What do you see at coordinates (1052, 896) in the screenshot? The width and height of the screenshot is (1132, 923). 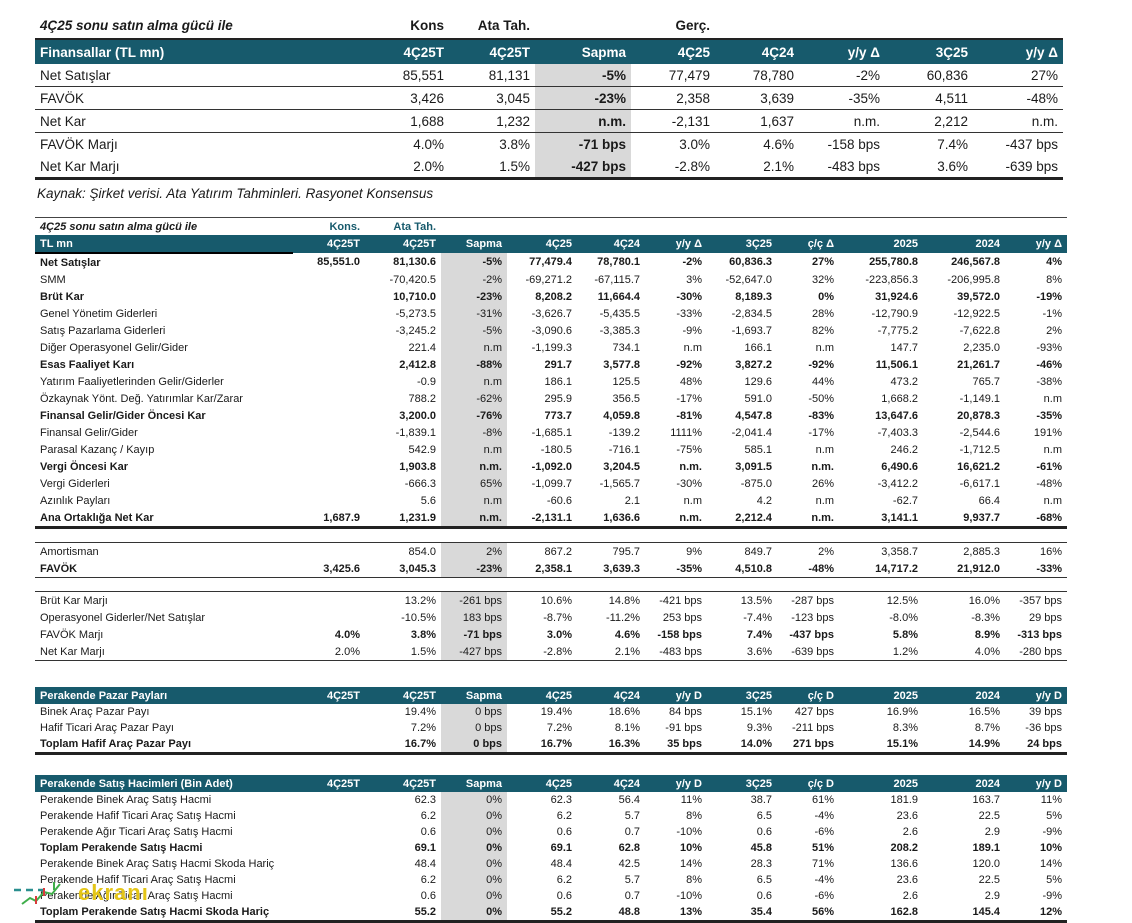 I see `table-cell: -9%` at bounding box center [1052, 896].